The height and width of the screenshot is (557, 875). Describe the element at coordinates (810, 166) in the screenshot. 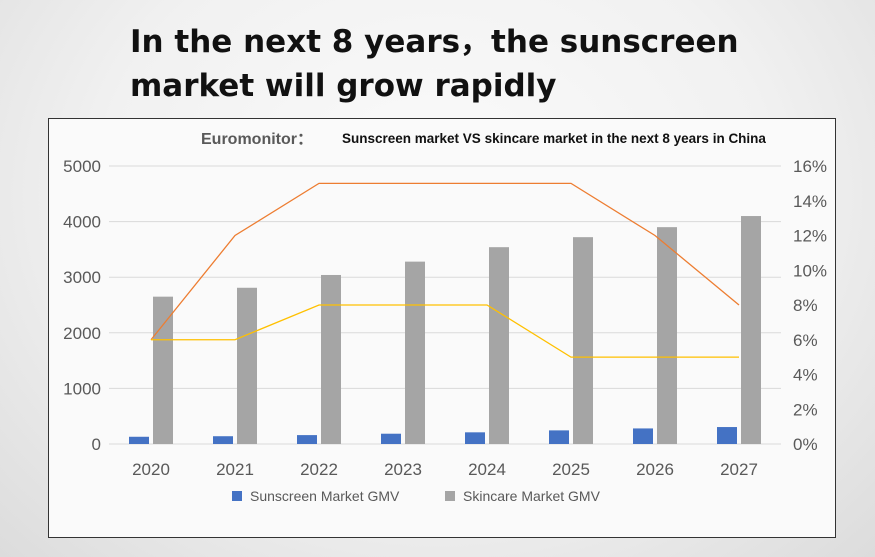

I see `right-tick-label: 16%` at that location.